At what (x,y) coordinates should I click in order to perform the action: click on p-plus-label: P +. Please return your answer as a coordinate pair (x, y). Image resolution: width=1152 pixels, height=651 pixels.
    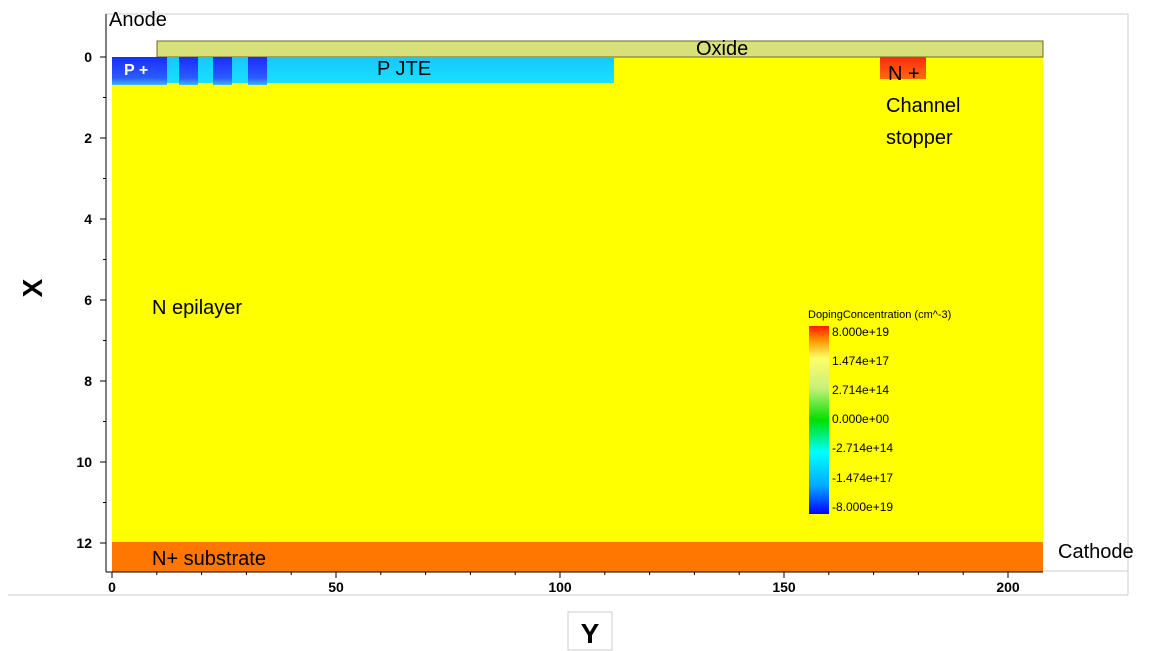
    Looking at the image, I should click on (136, 70).